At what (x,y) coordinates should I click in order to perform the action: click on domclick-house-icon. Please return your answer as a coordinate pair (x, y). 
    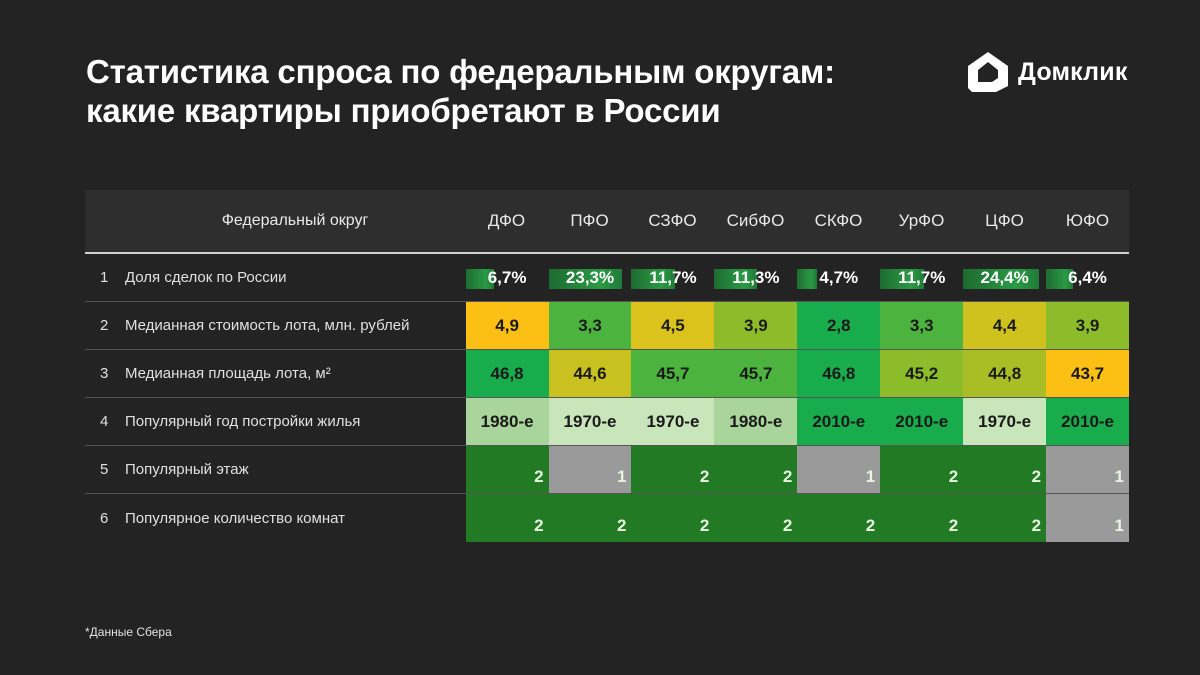
    Looking at the image, I should click on (988, 72).